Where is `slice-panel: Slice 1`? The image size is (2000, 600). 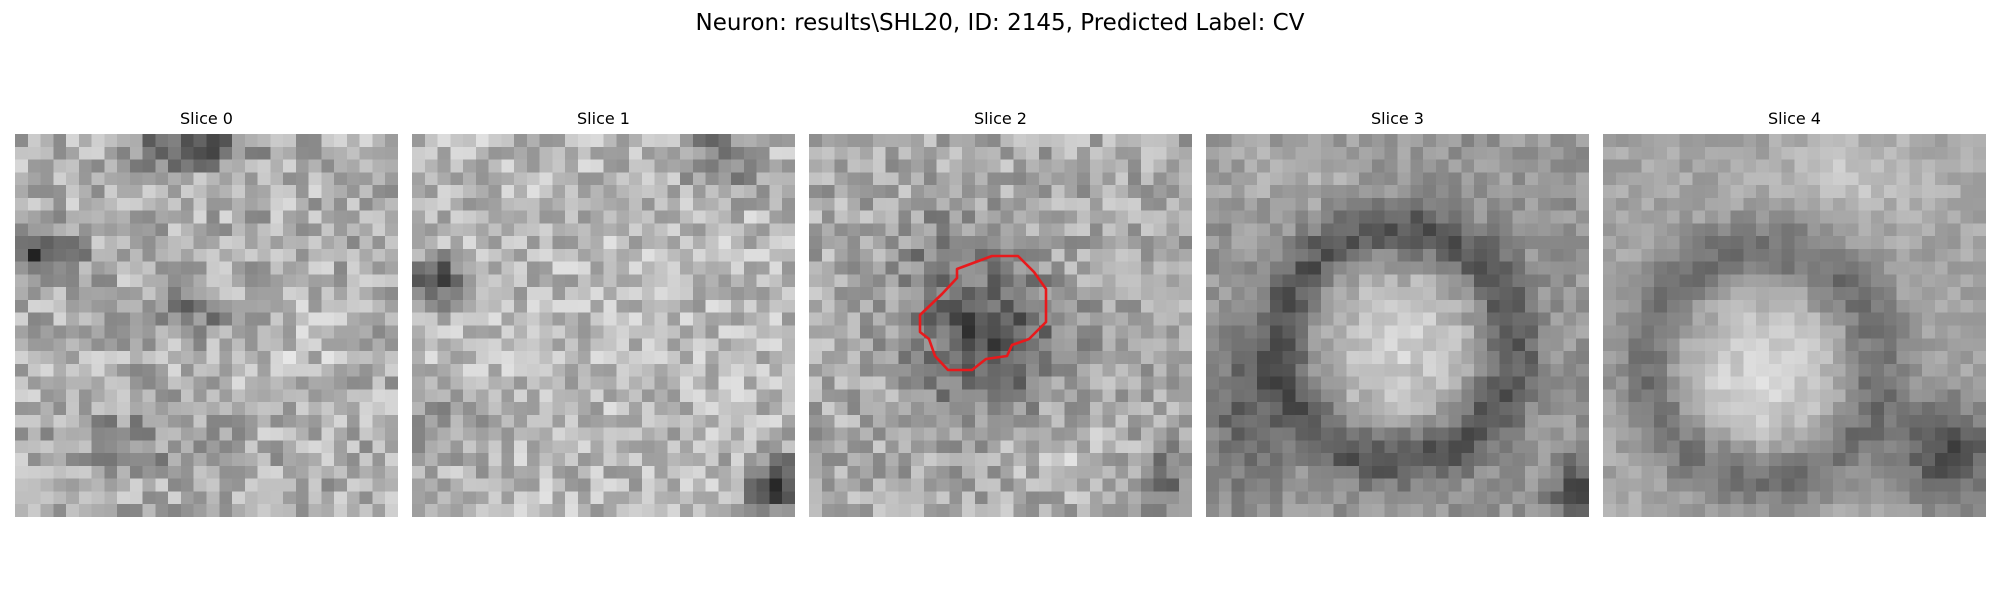 slice-panel: Slice 1 is located at coordinates (603, 312).